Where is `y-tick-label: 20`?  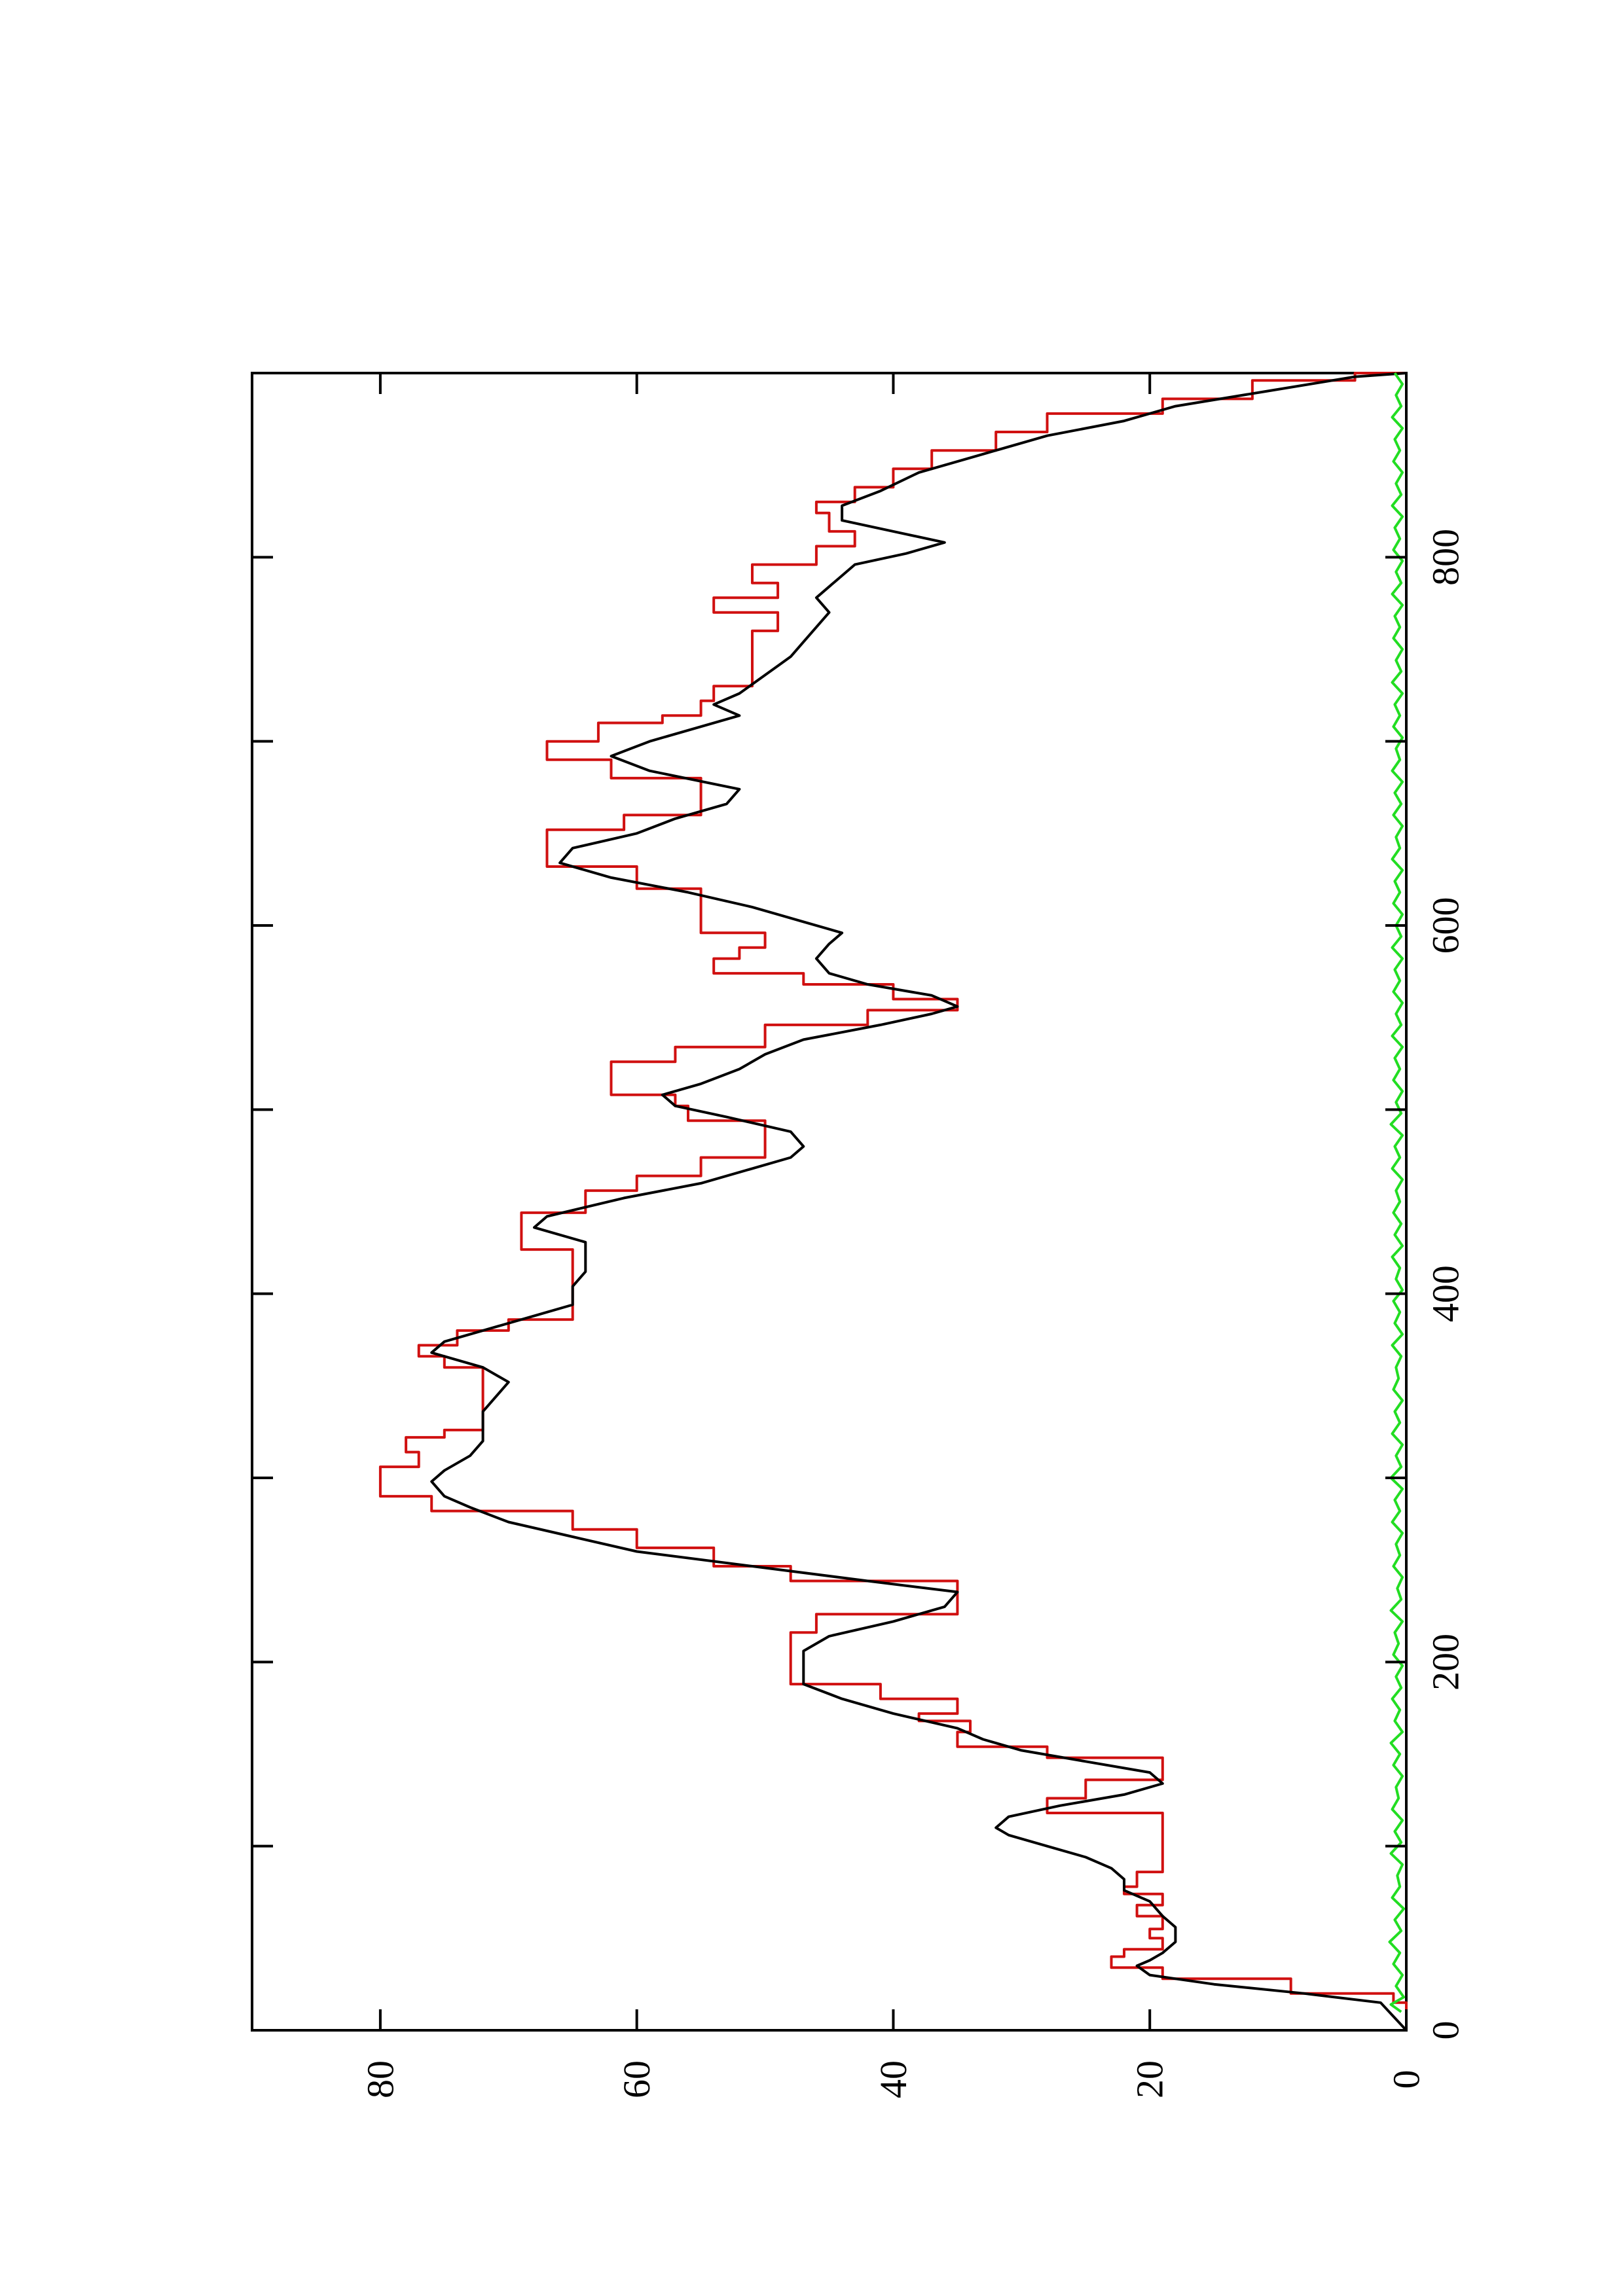 y-tick-label: 20 is located at coordinates (1150, 2079).